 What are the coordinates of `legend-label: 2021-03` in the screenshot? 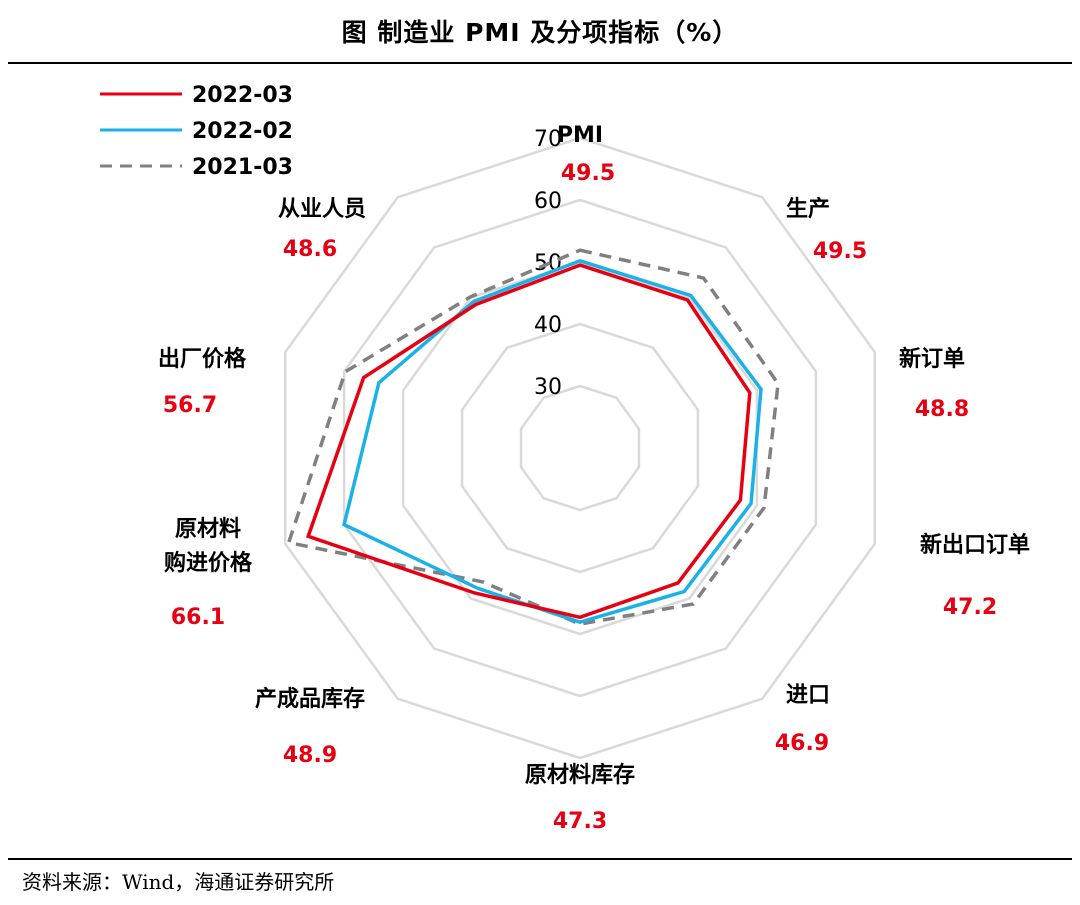 It's located at (242, 167).